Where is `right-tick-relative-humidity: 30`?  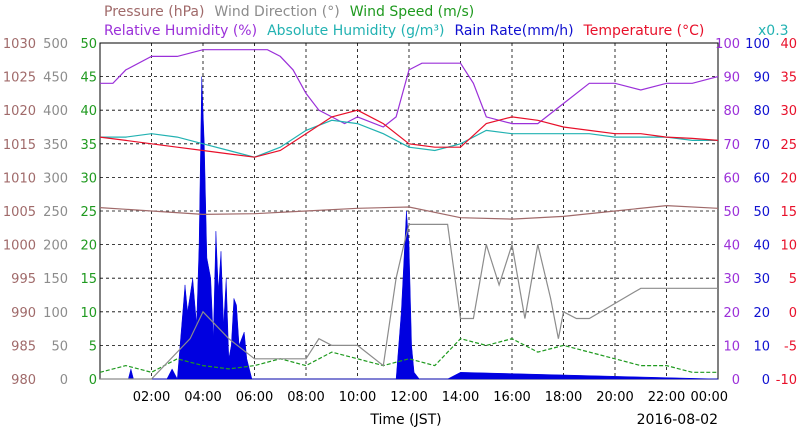
right-tick-relative-humidity: 30 is located at coordinates (731, 279).